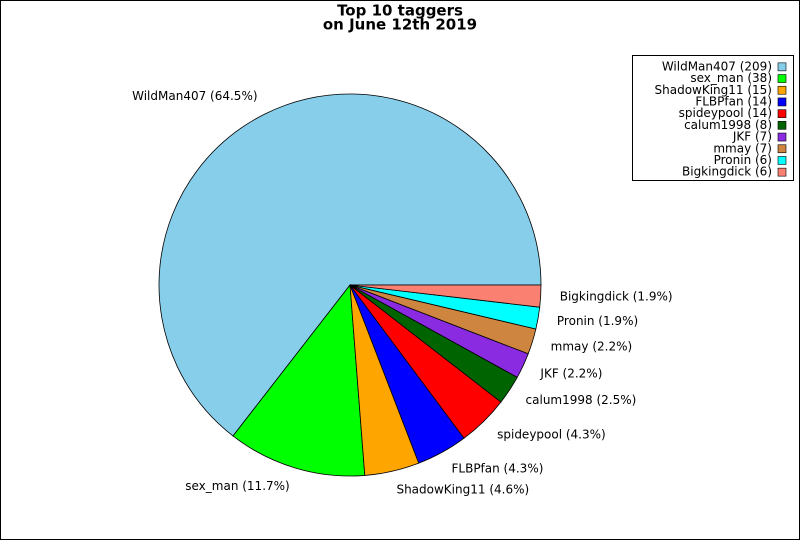 The image size is (800, 540). What do you see at coordinates (400, 11) in the screenshot?
I see `chart-title: Top 10 taggers` at bounding box center [400, 11].